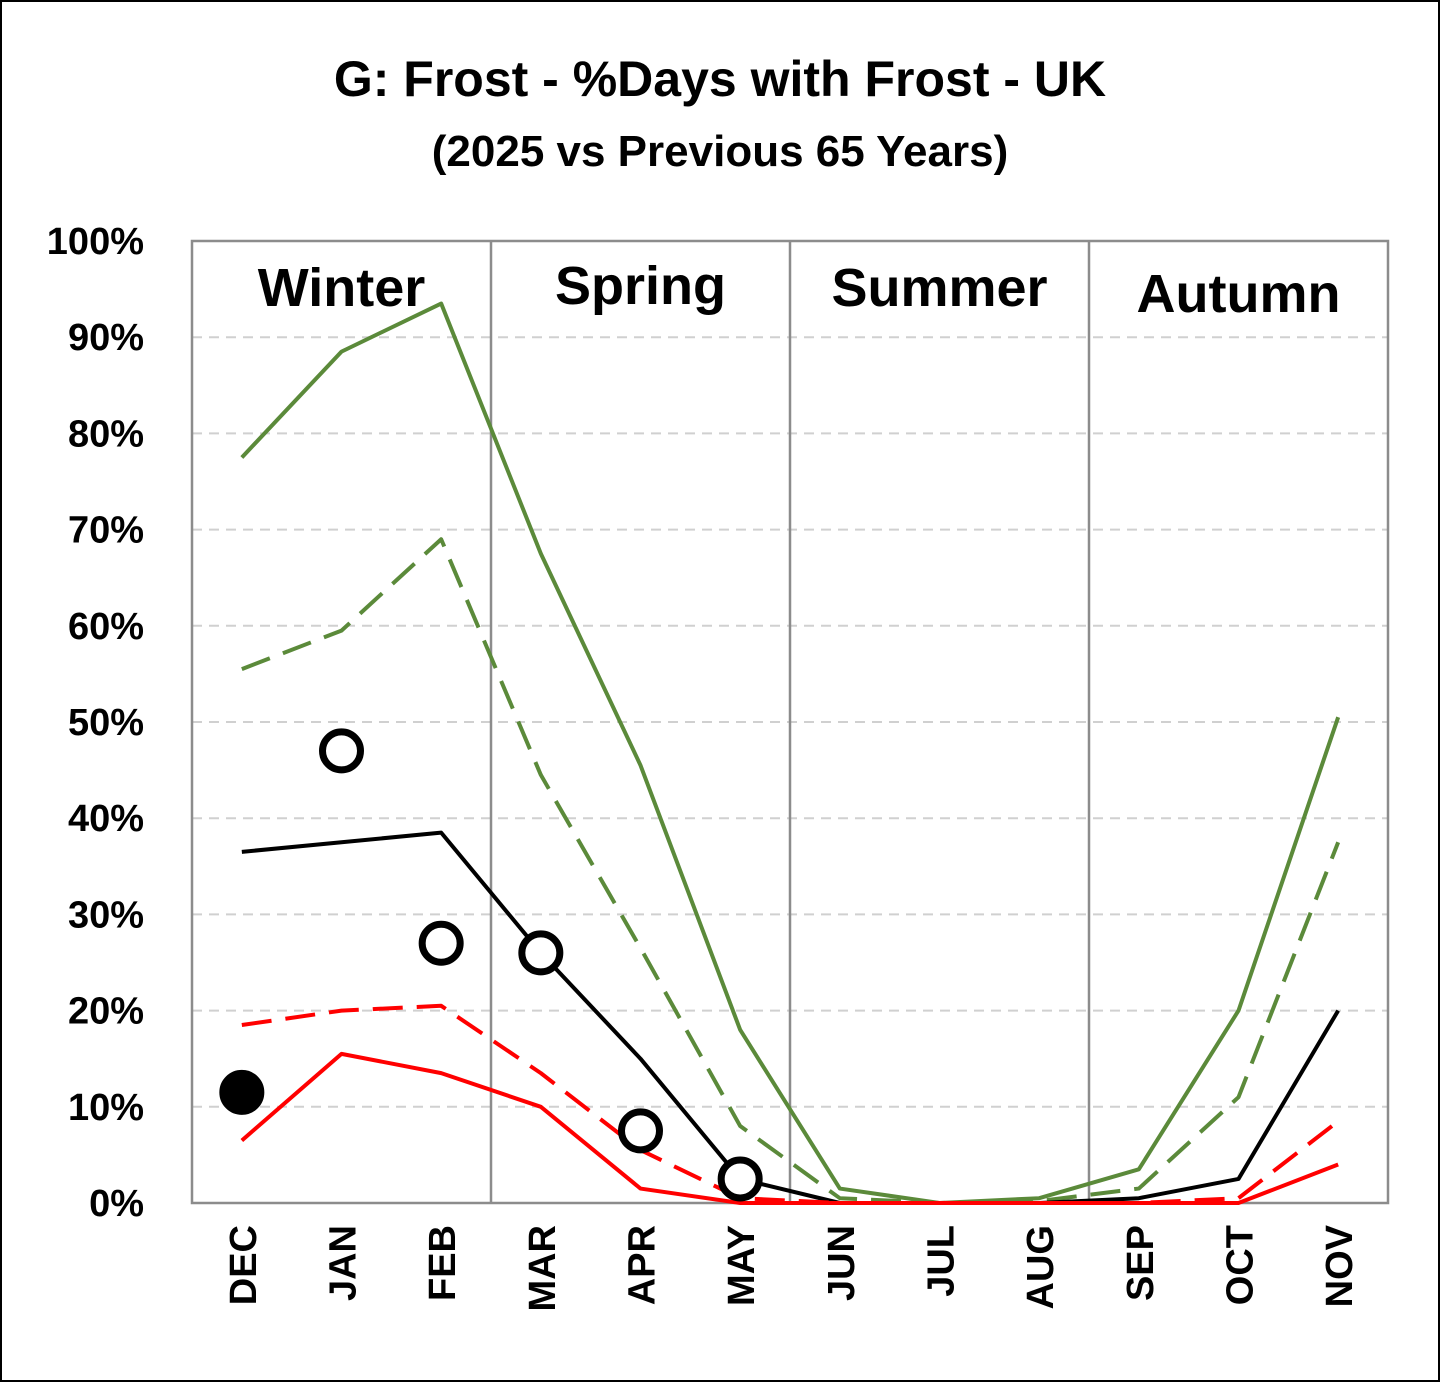 This screenshot has width=1440, height=1382. What do you see at coordinates (244, 1265) in the screenshot?
I see `x-tick-label: DEC` at bounding box center [244, 1265].